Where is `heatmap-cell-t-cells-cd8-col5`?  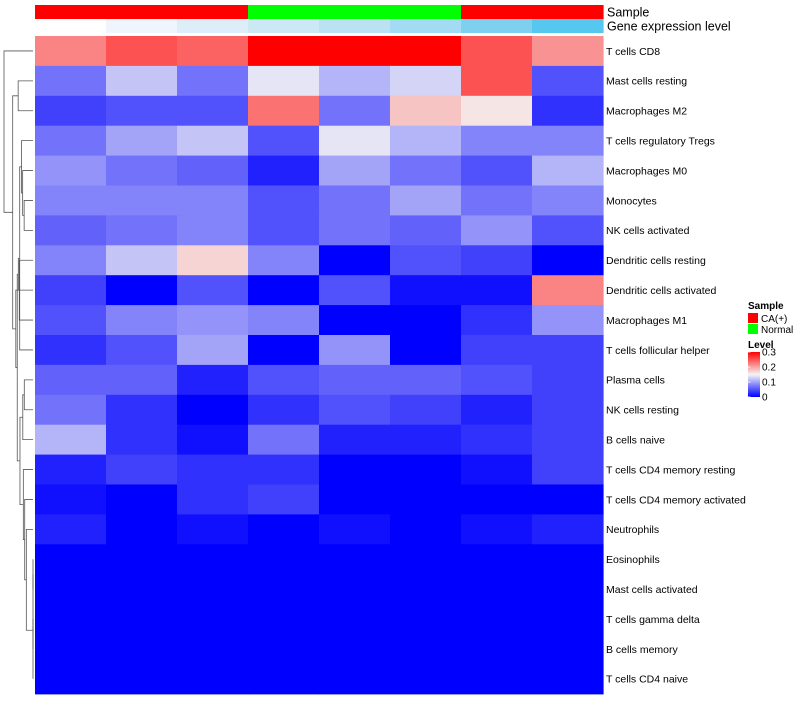
heatmap-cell-t-cells-cd8-col5 is located at coordinates (355, 51).